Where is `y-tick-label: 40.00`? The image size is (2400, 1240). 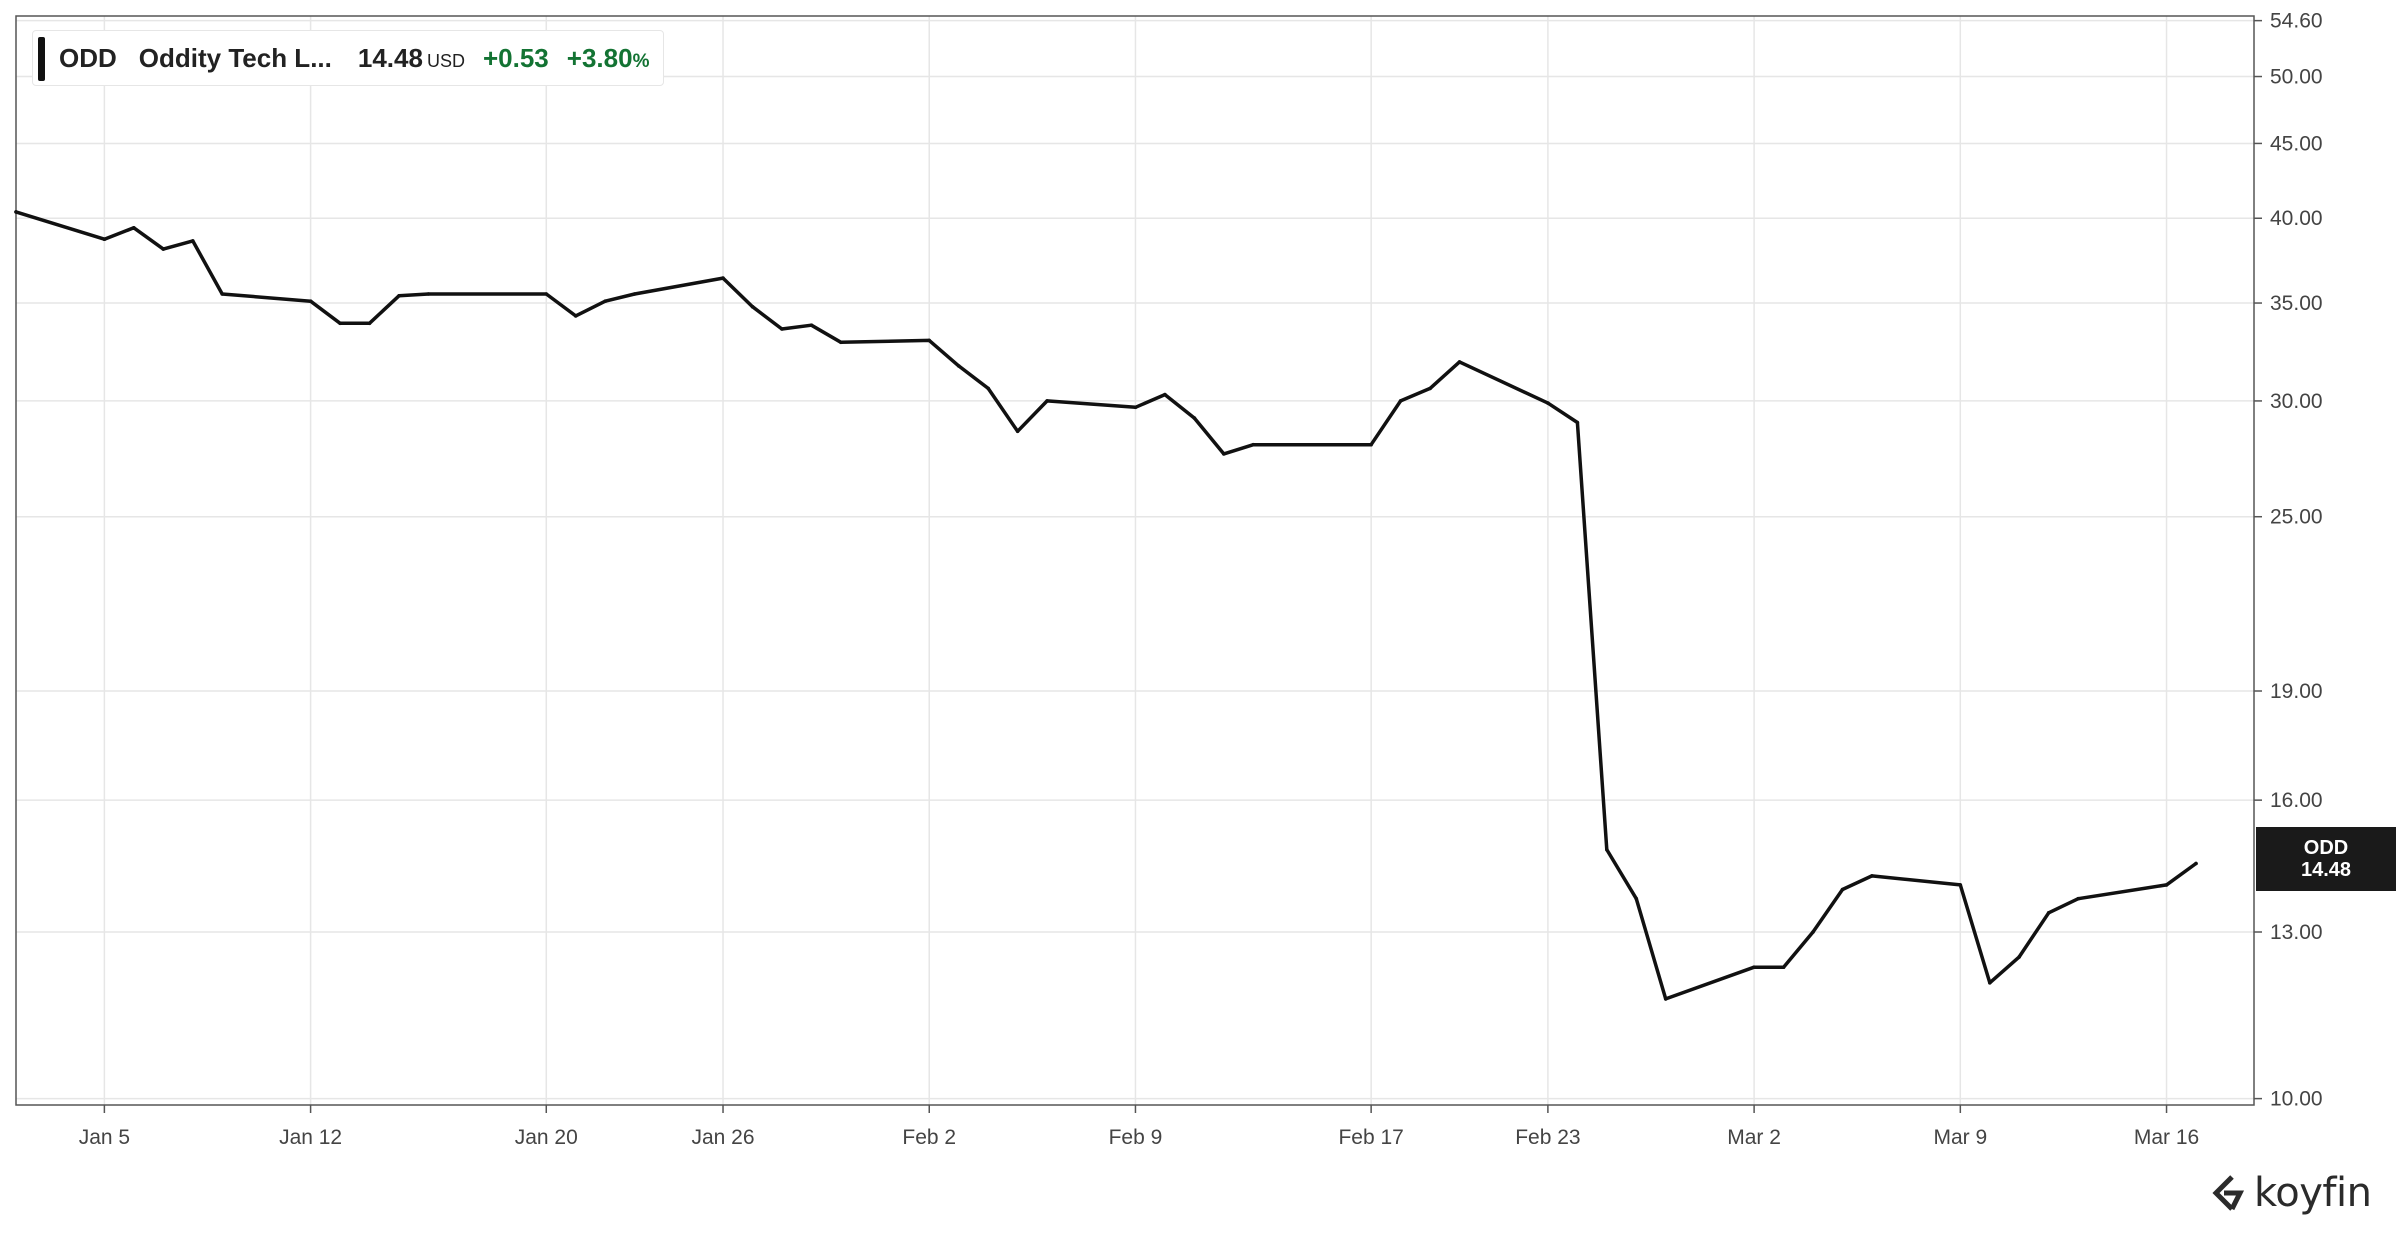 y-tick-label: 40.00 is located at coordinates (2296, 218).